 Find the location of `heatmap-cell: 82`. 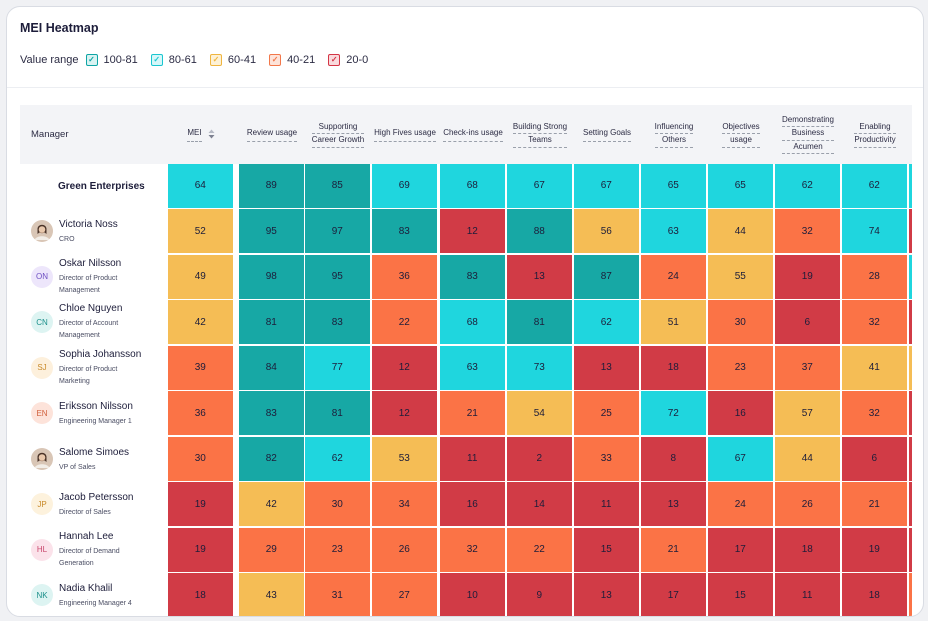

heatmap-cell: 82 is located at coordinates (271, 458).